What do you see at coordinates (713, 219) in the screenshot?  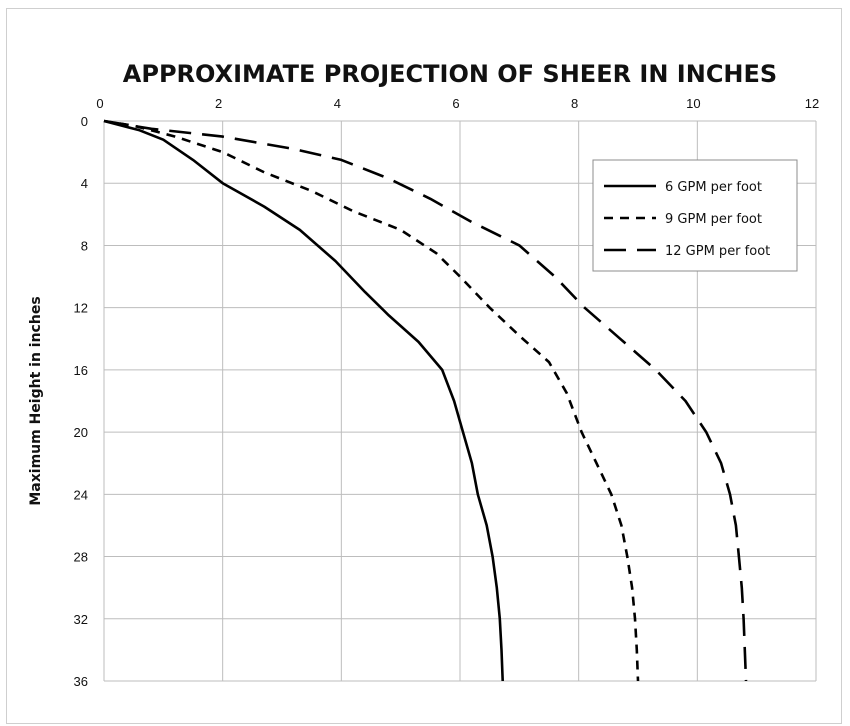 I see `legend-label-2: 9 GPM per foot` at bounding box center [713, 219].